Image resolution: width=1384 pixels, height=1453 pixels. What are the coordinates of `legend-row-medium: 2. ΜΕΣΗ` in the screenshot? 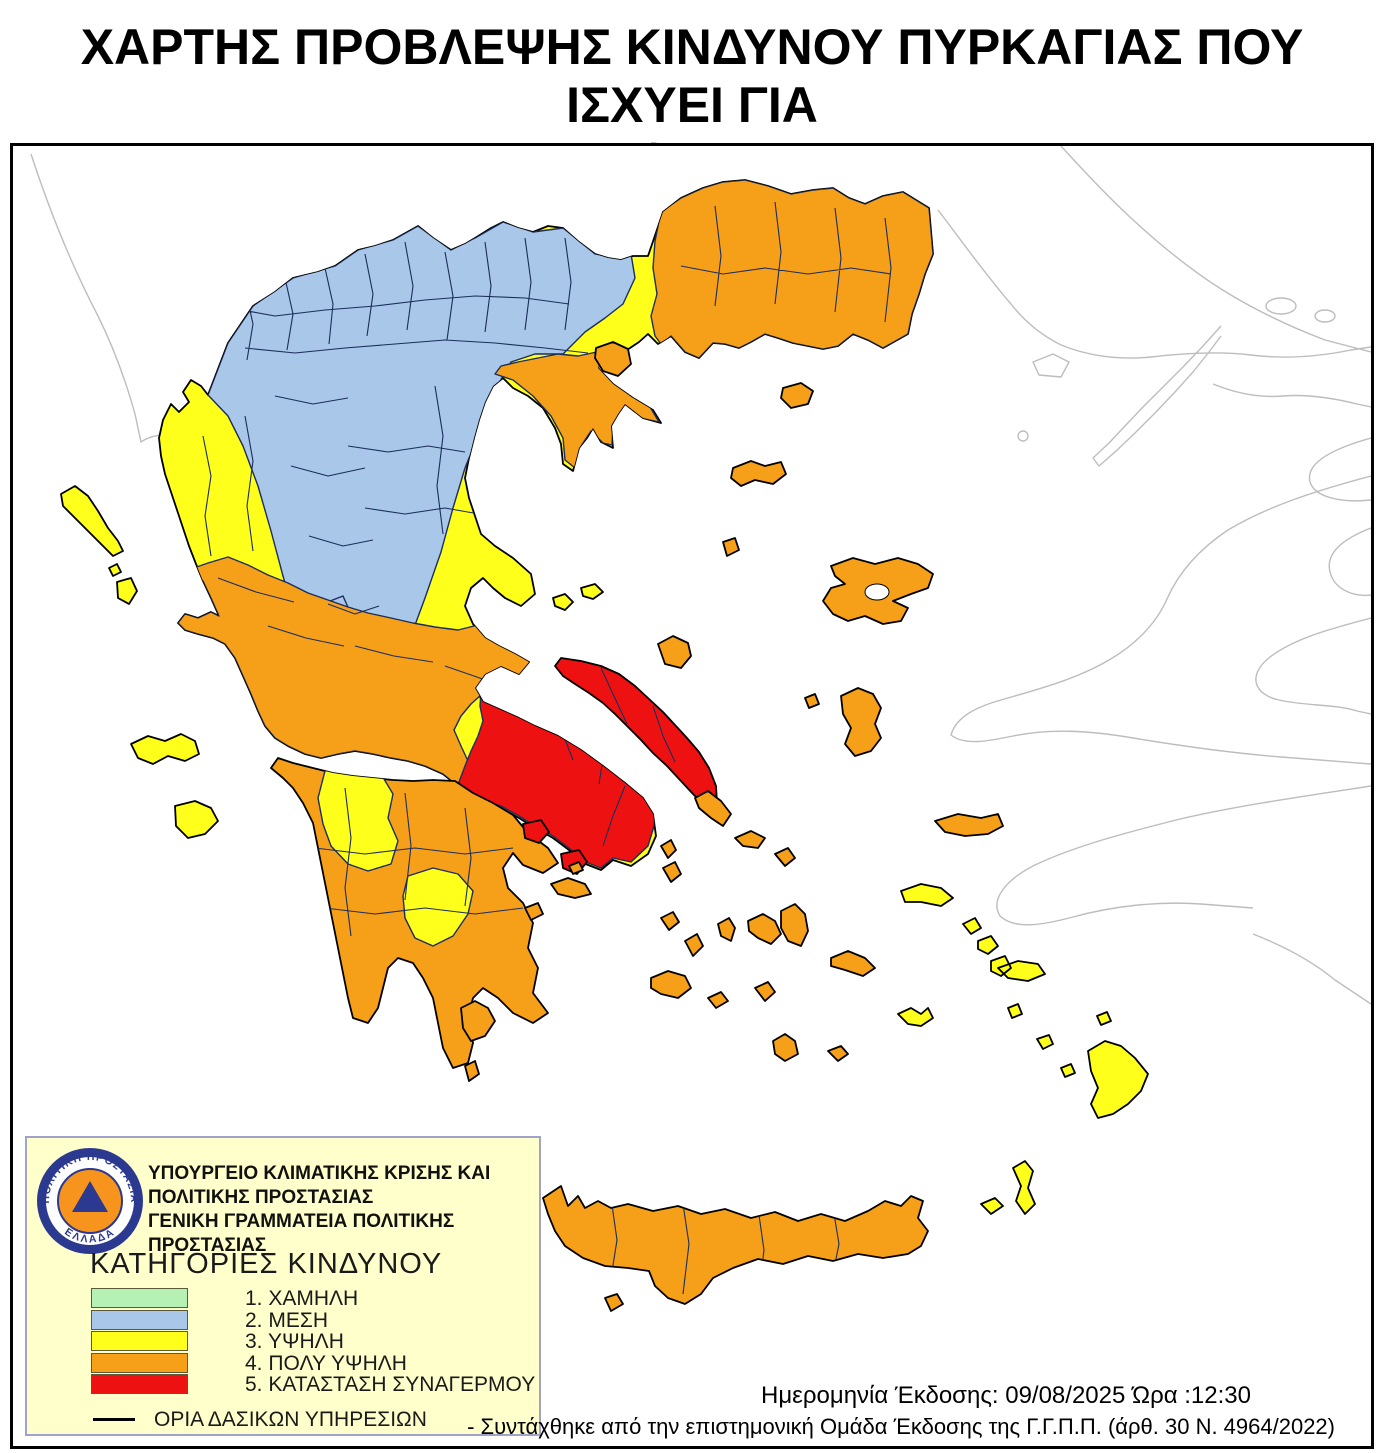 It's located at (283, 1320).